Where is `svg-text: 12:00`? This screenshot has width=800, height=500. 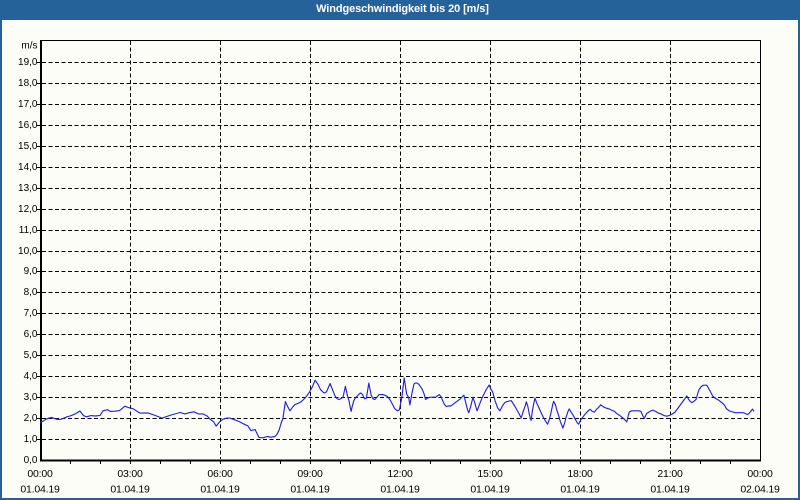
svg-text: 12:00 is located at coordinates (400, 474).